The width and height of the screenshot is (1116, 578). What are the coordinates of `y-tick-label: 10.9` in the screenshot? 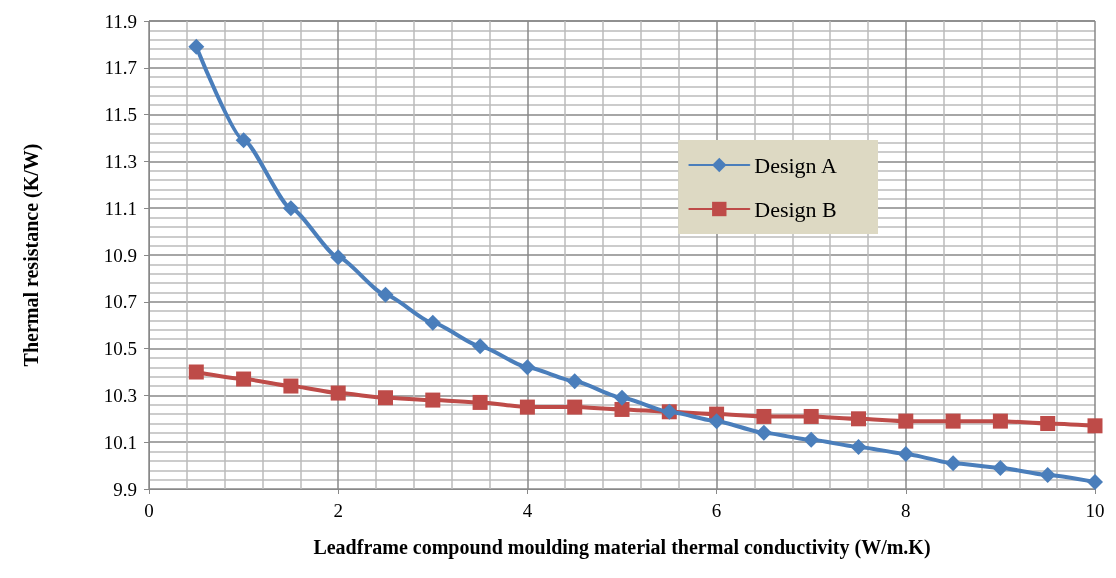 It's located at (120, 255).